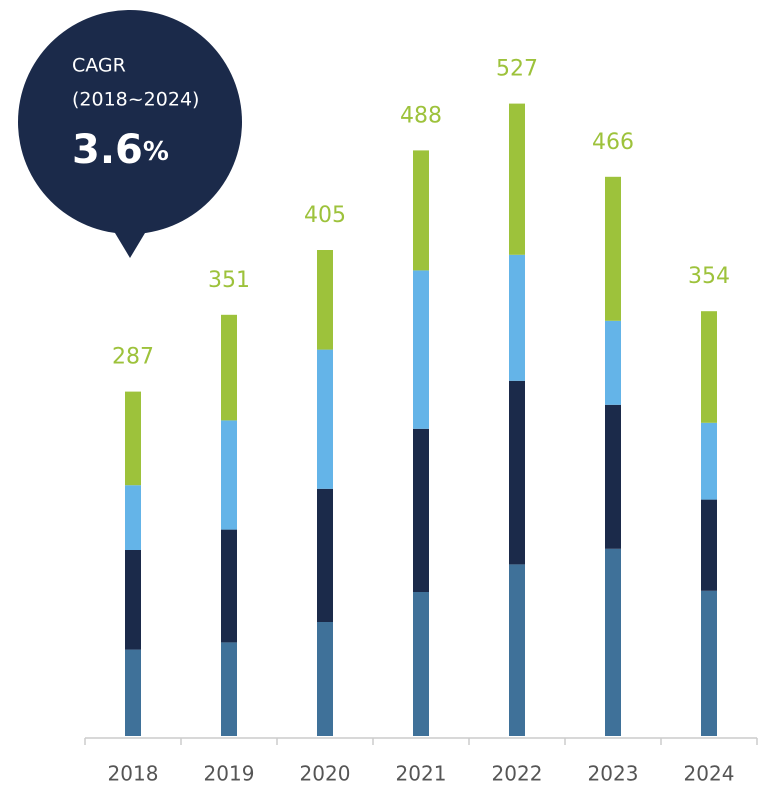 The width and height of the screenshot is (758, 787). I want to click on x-tick-label: 2020, so click(325, 774).